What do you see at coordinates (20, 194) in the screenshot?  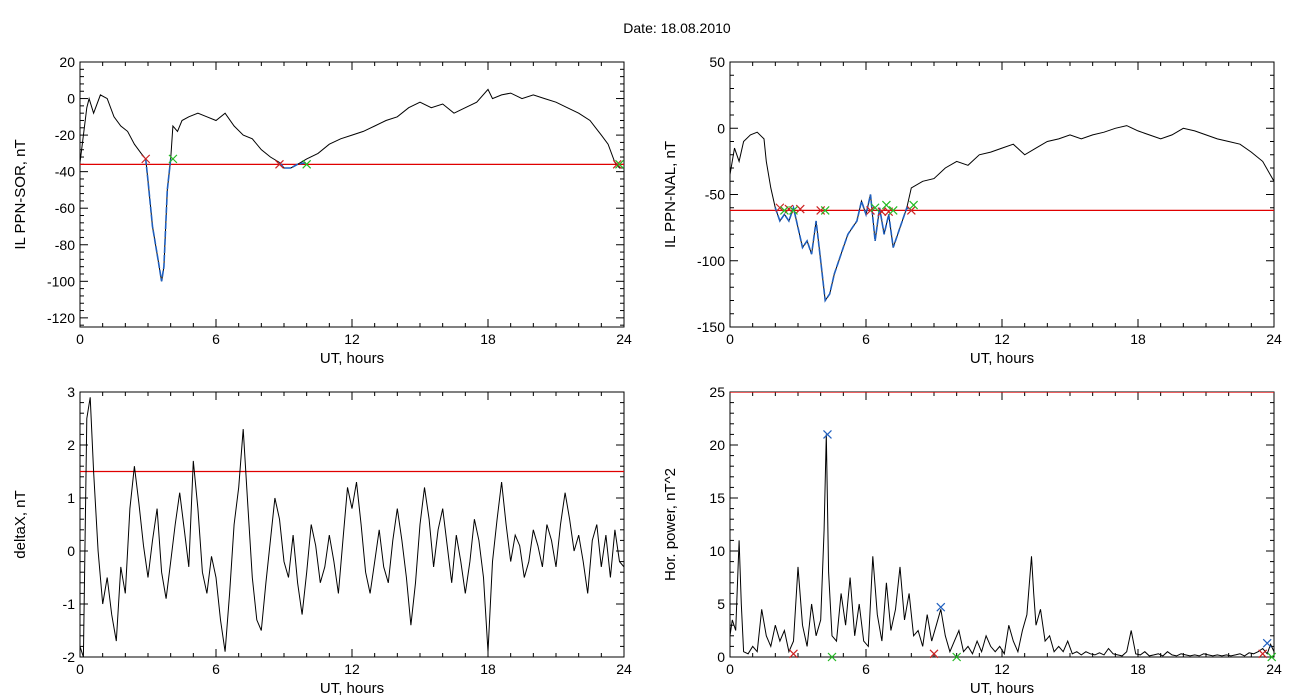 I see `y-axis-label: IL PPN-SOR, nT` at bounding box center [20, 194].